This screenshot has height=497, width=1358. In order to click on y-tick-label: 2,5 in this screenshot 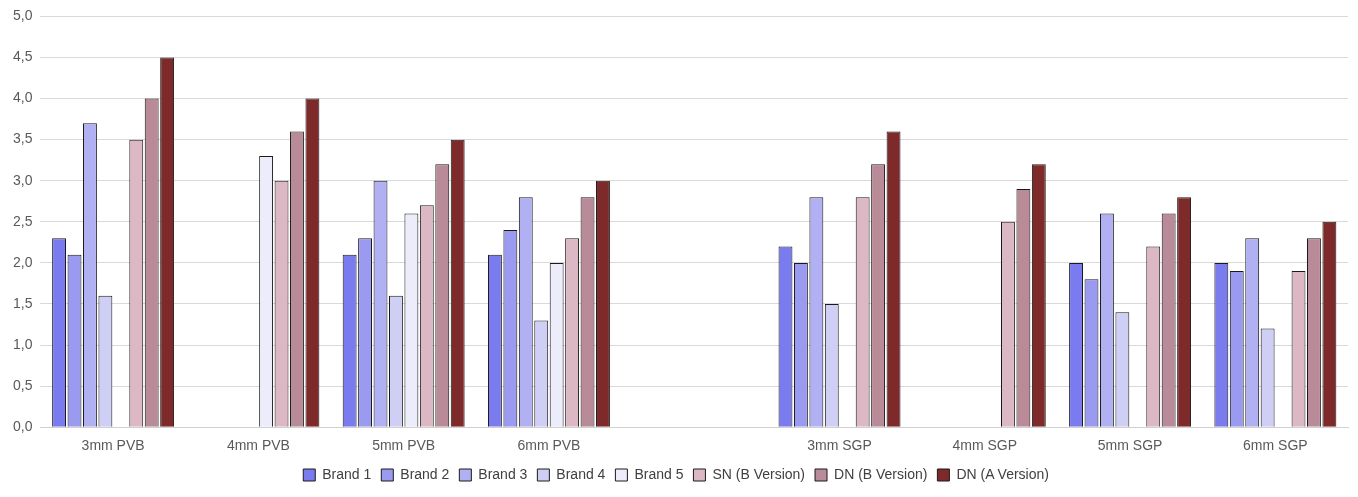, I will do `click(22, 220)`.